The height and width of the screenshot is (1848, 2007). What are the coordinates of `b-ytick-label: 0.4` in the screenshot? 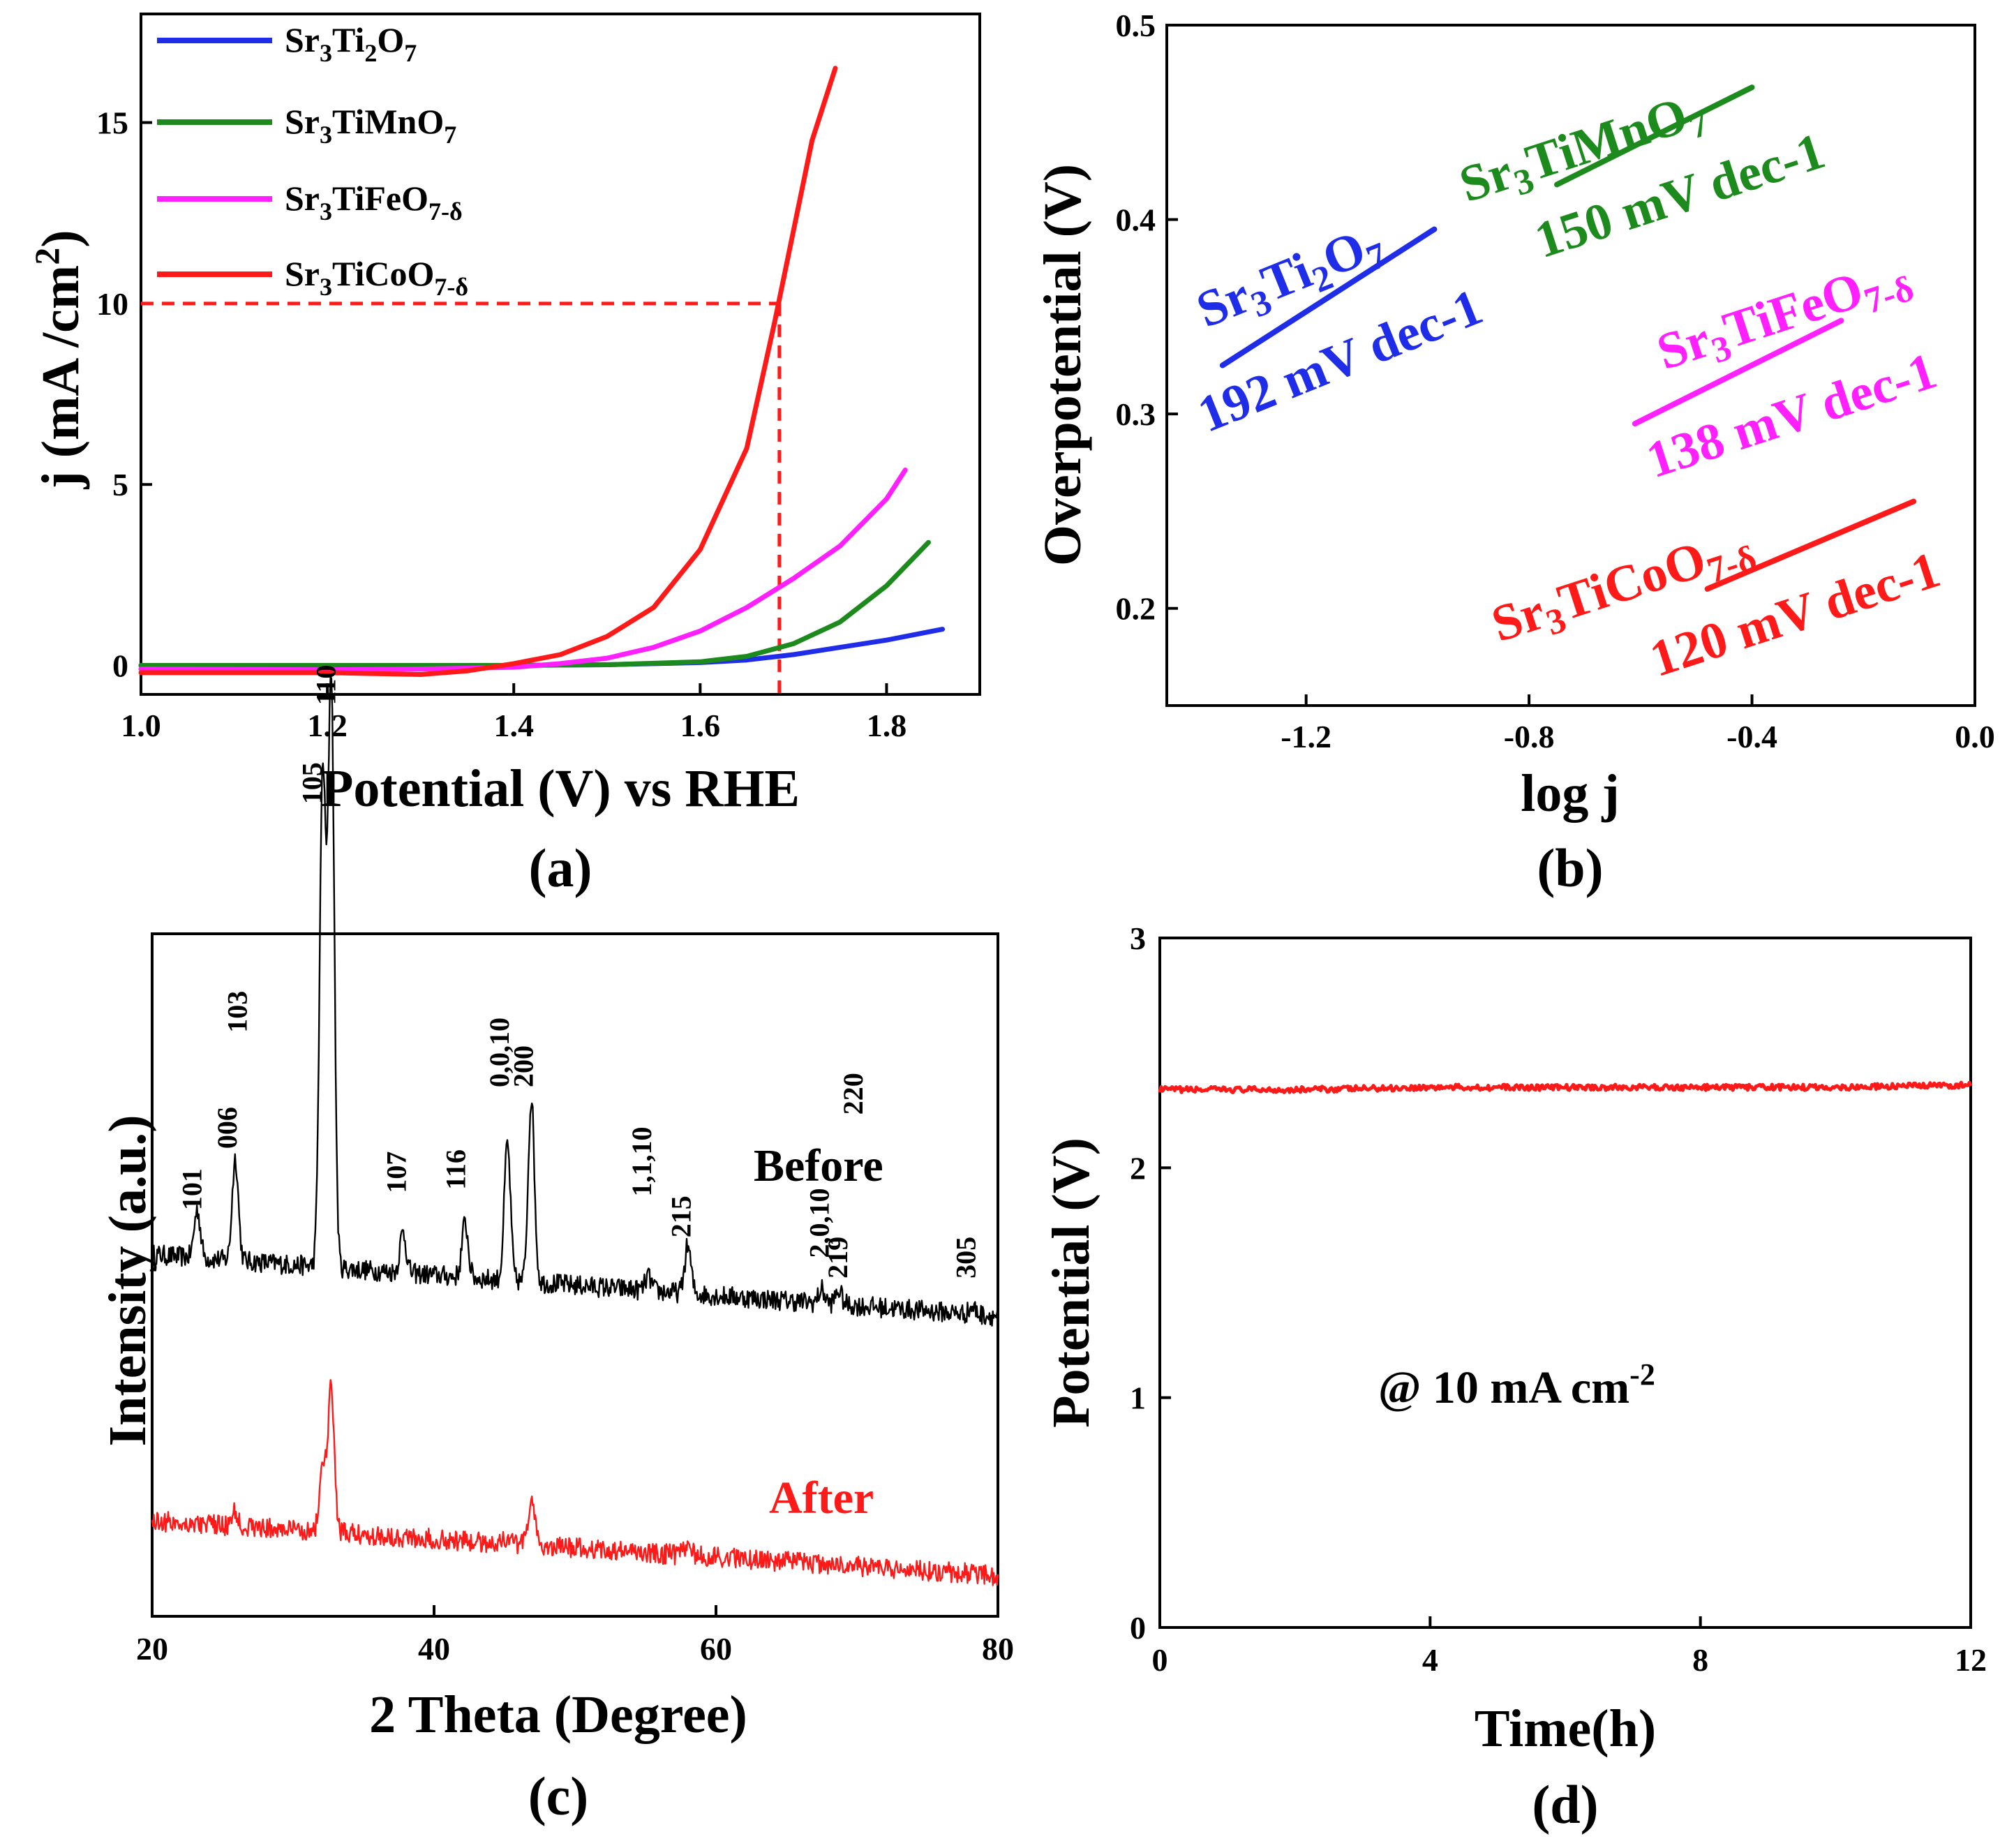 It's located at (1136, 220).